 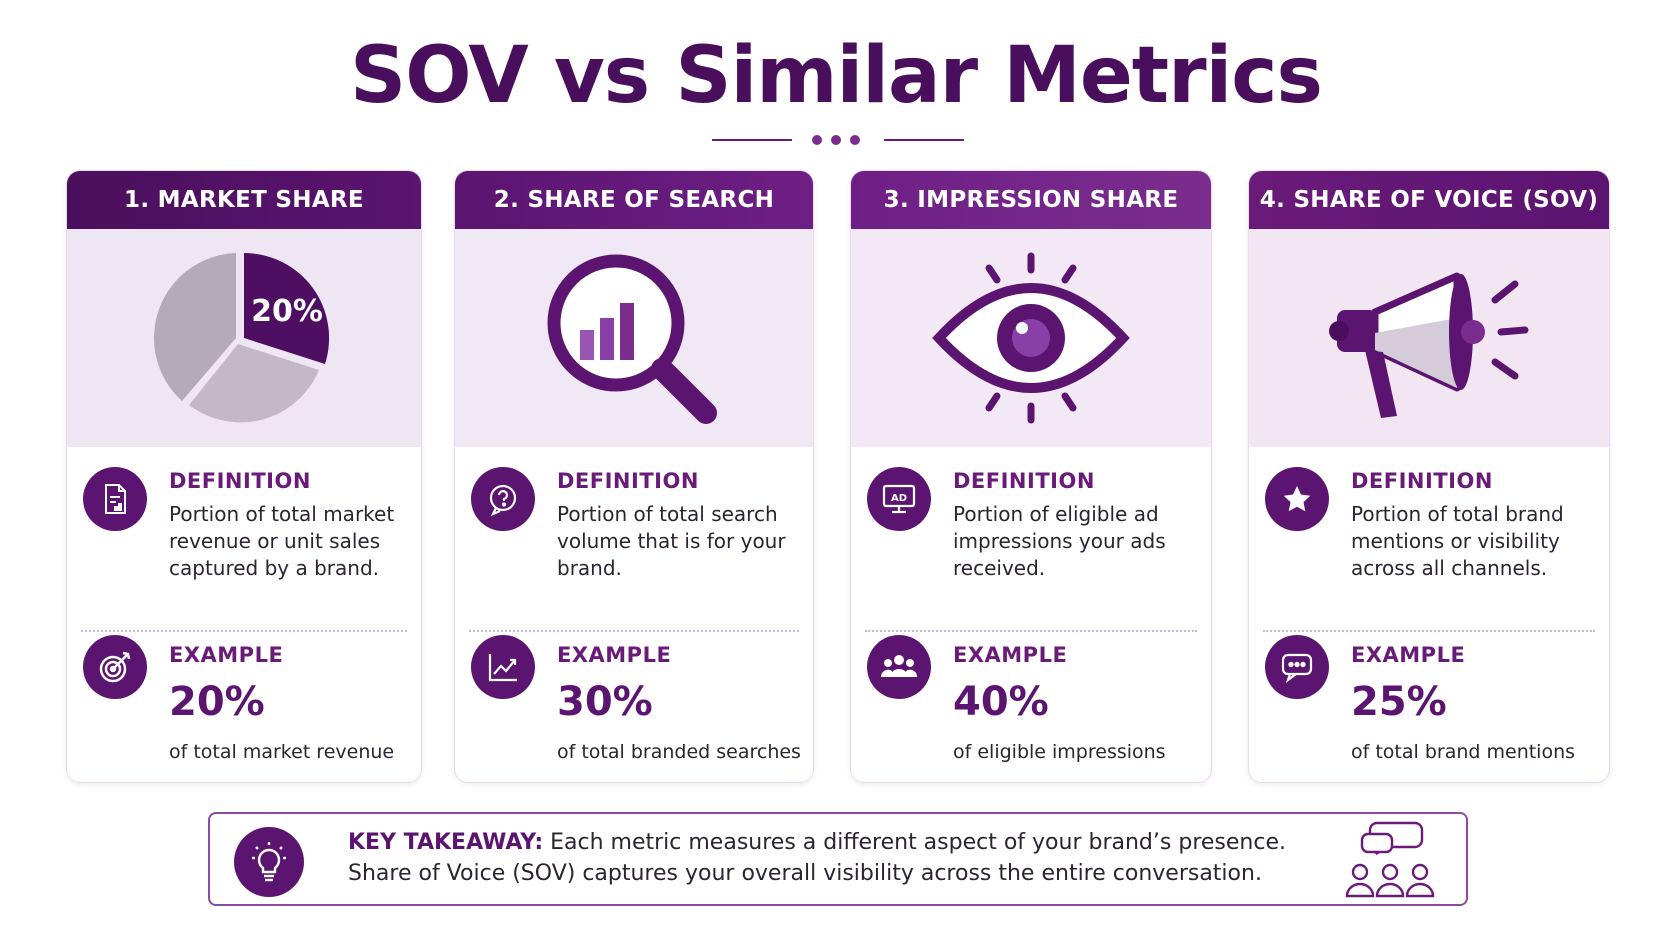 I want to click on question-bubble-icon, so click(x=503, y=499).